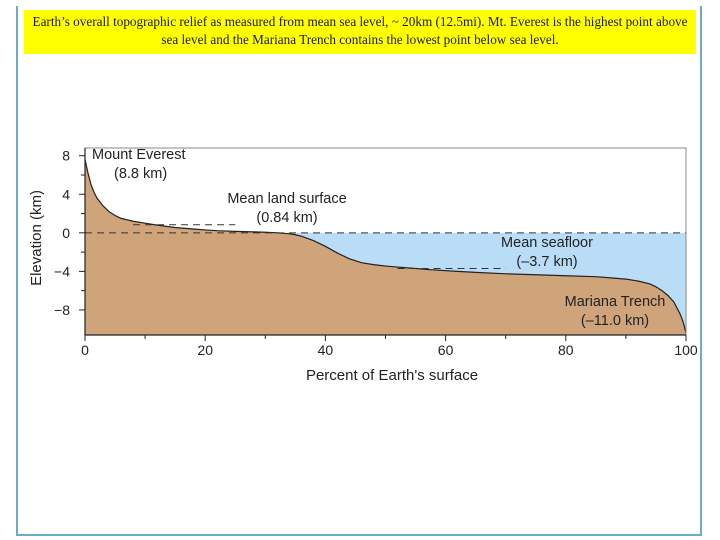 The image size is (720, 540). What do you see at coordinates (140, 174) in the screenshot?
I see `annotation-everest-value: (8.8 km)` at bounding box center [140, 174].